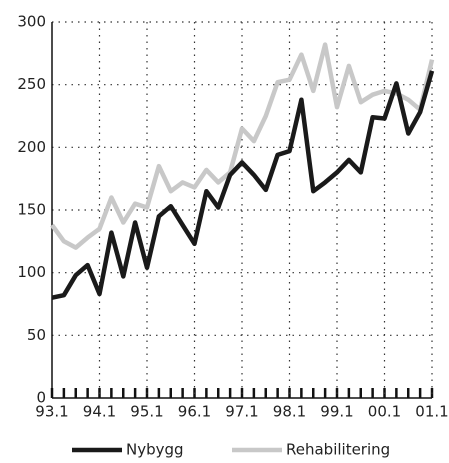 Image resolution: width=449 pixels, height=463 pixels. What do you see at coordinates (155, 450) in the screenshot?
I see `legend-label: Nybygg` at bounding box center [155, 450].